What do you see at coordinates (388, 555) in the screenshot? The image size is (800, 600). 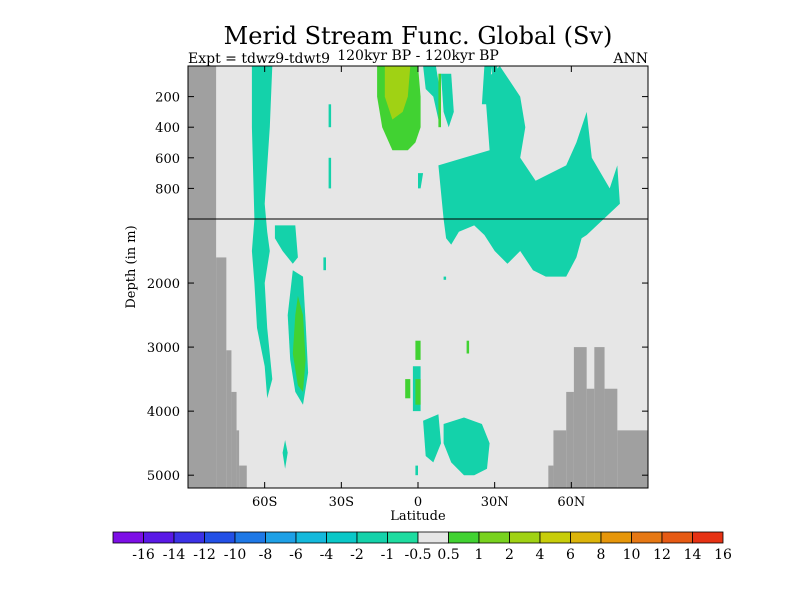 I see `colorbar-label-8: -1` at bounding box center [388, 555].